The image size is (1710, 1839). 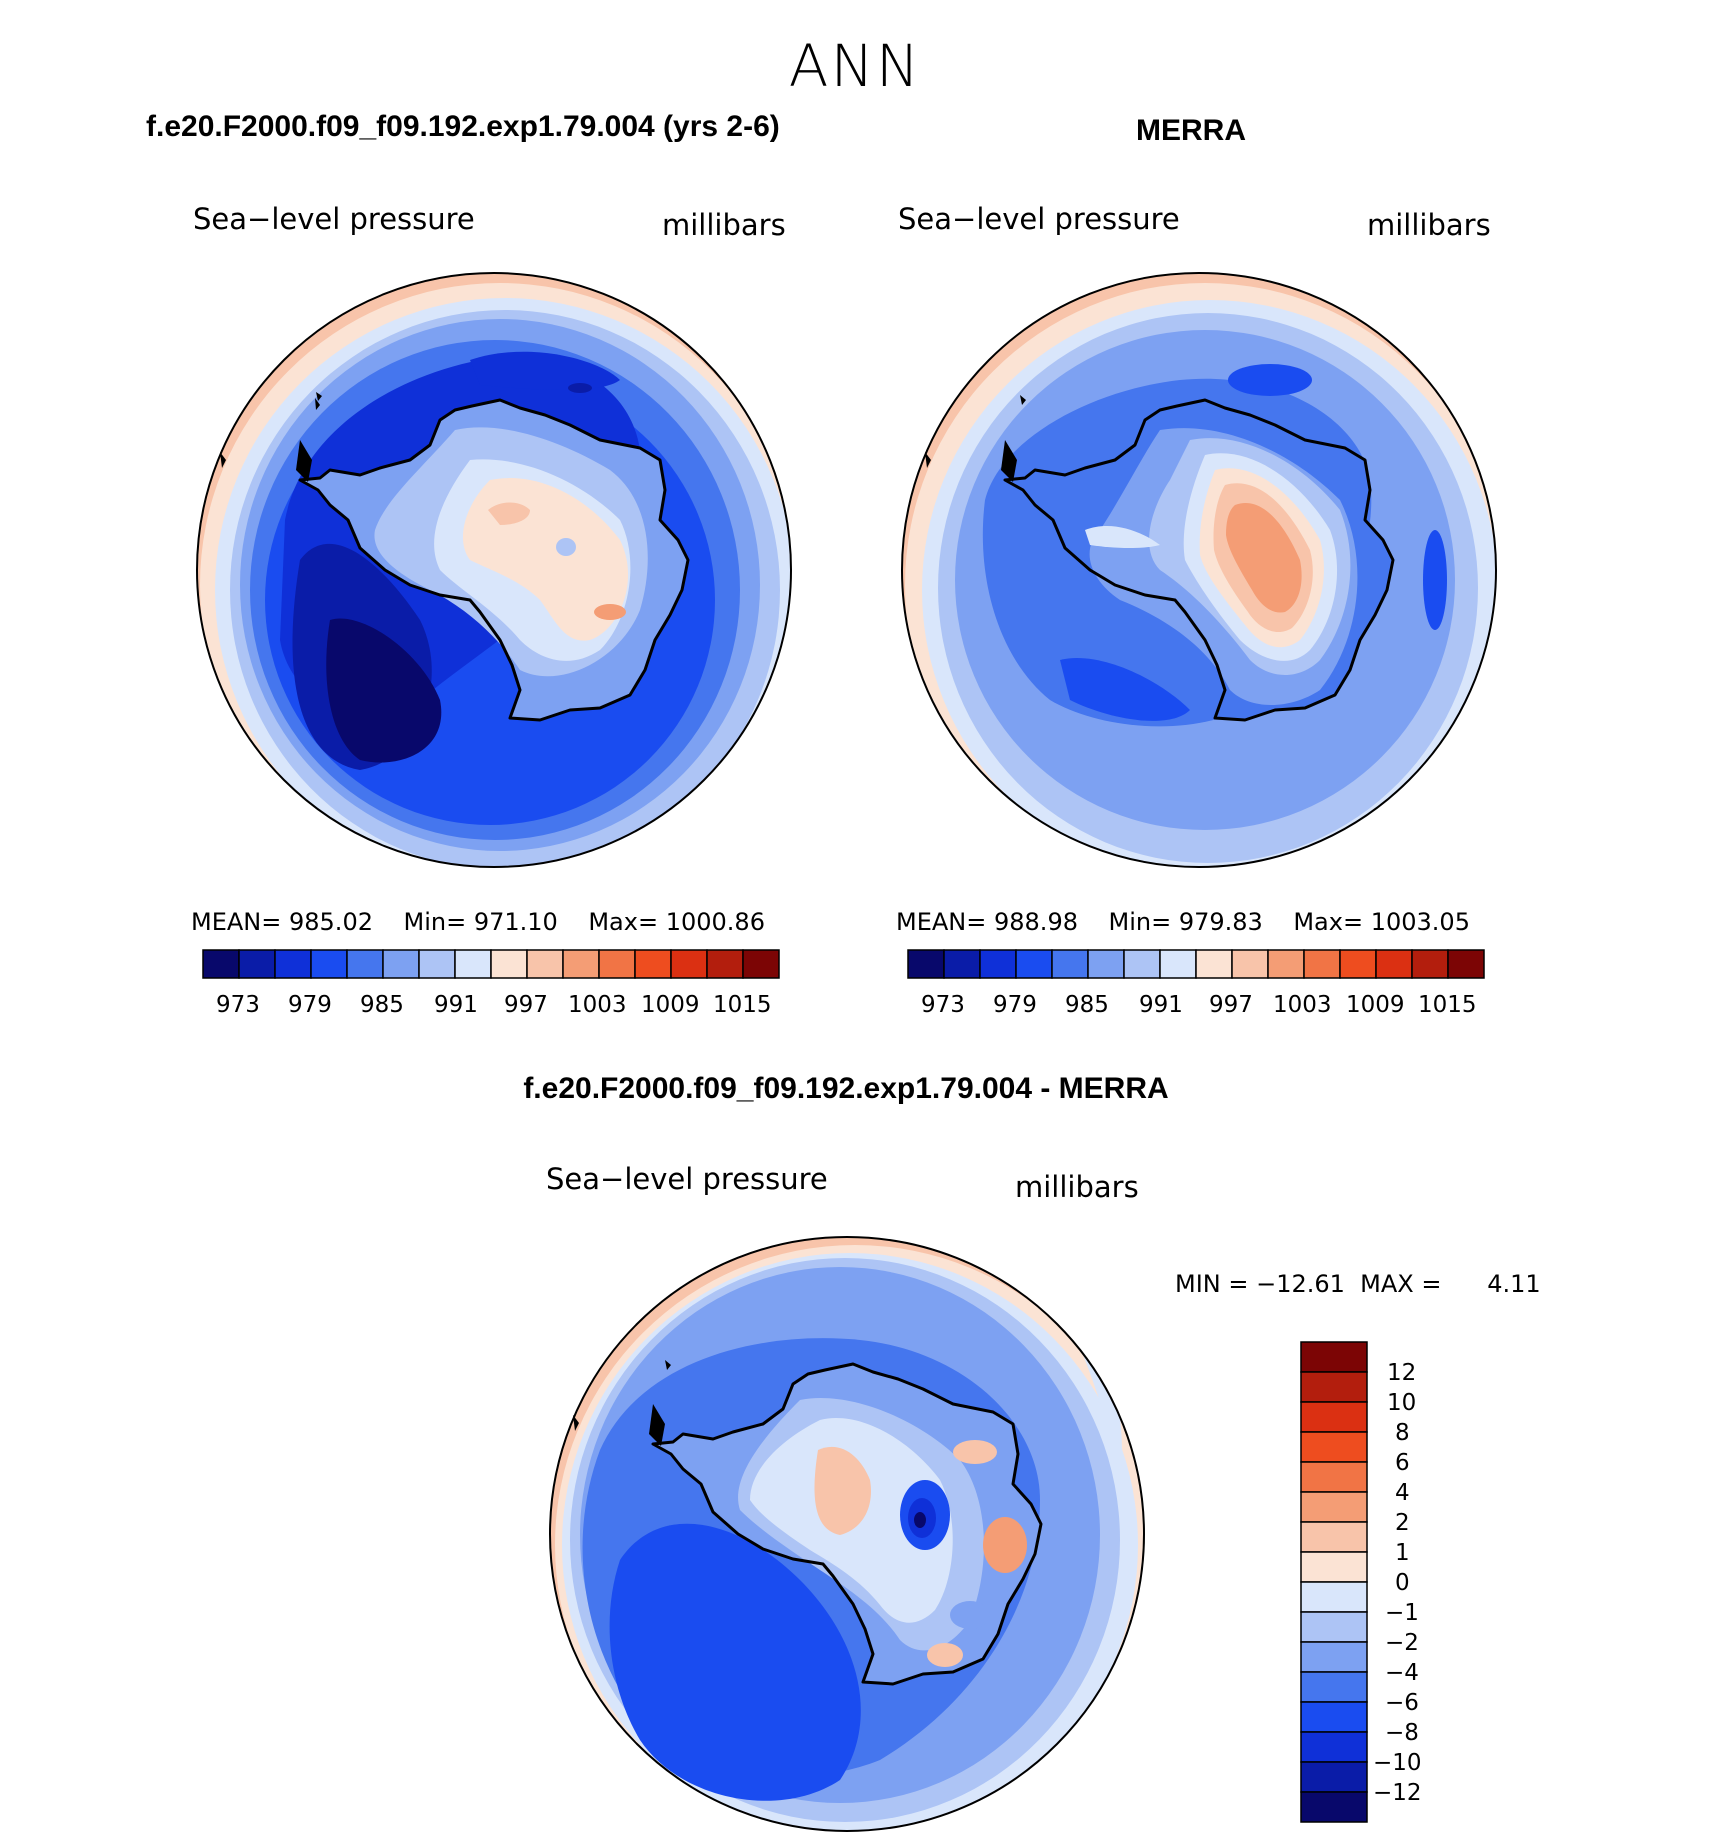 What do you see at coordinates (1402, 1673) in the screenshot?
I see `diff-cbar-tick: −4` at bounding box center [1402, 1673].